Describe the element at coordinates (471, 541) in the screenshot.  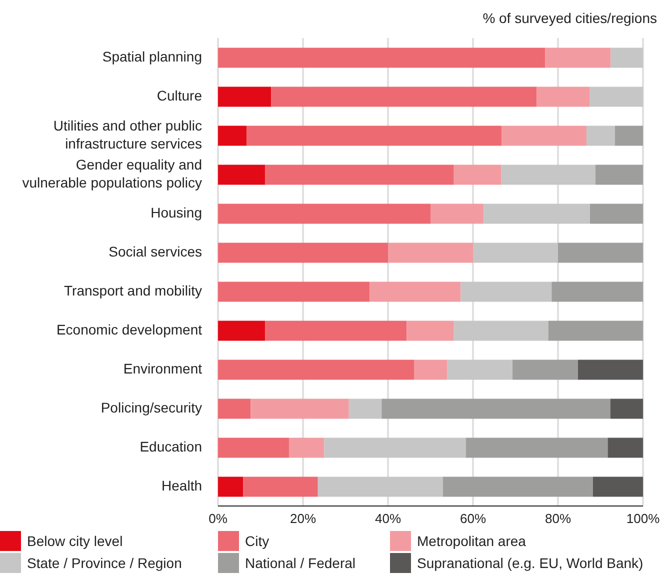
I see `legend-label: Metropolitan area` at that location.